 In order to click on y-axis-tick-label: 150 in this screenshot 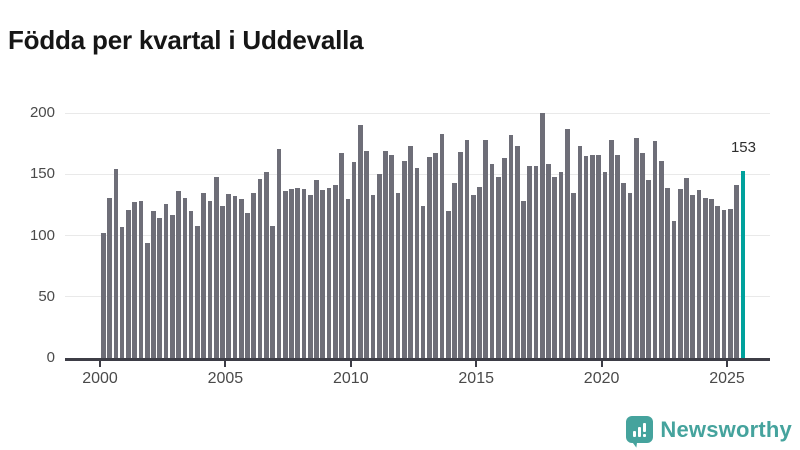, I will do `click(42, 174)`.